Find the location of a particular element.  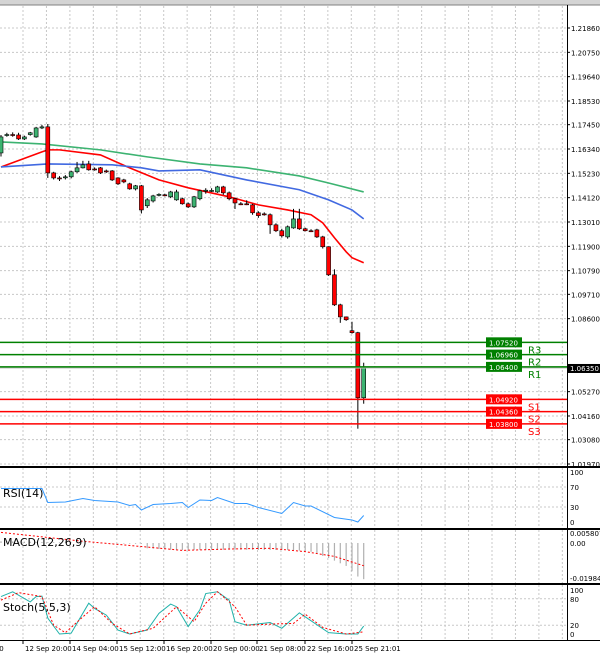

pivot-price-text: 1.06960 is located at coordinates (503, 356).